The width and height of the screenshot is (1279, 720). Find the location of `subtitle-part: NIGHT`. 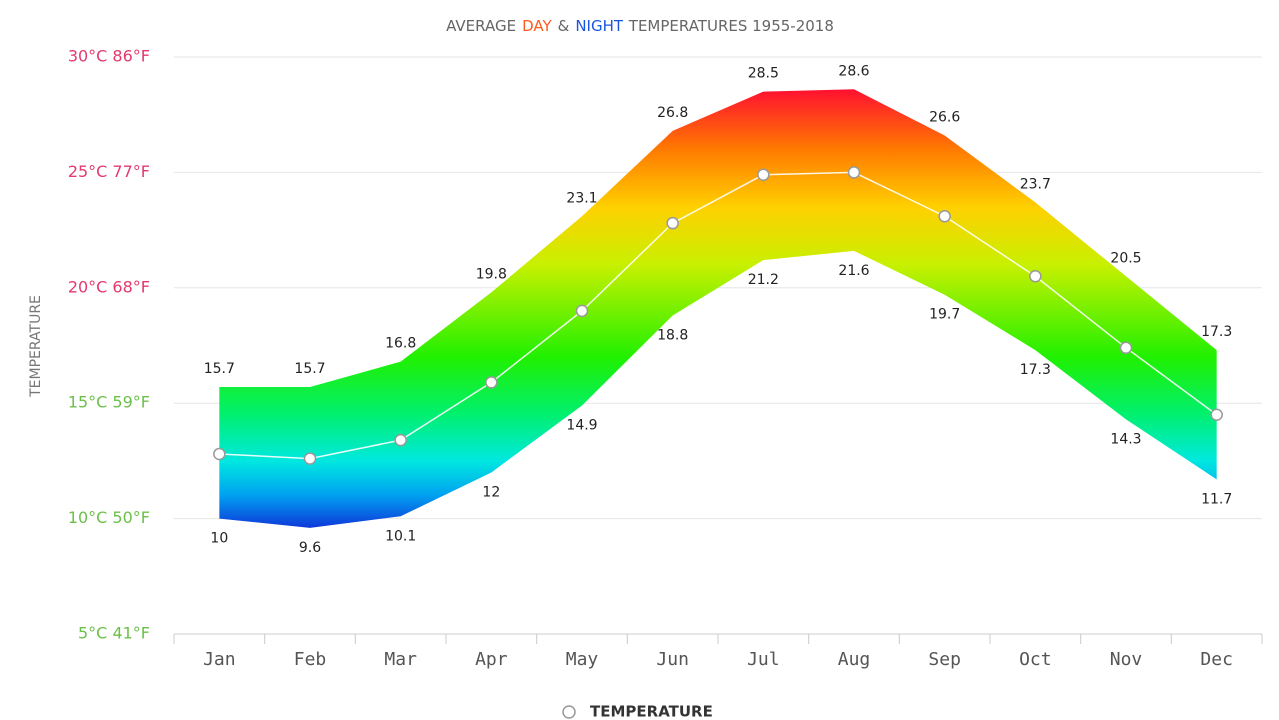

subtitle-part: NIGHT is located at coordinates (599, 26).